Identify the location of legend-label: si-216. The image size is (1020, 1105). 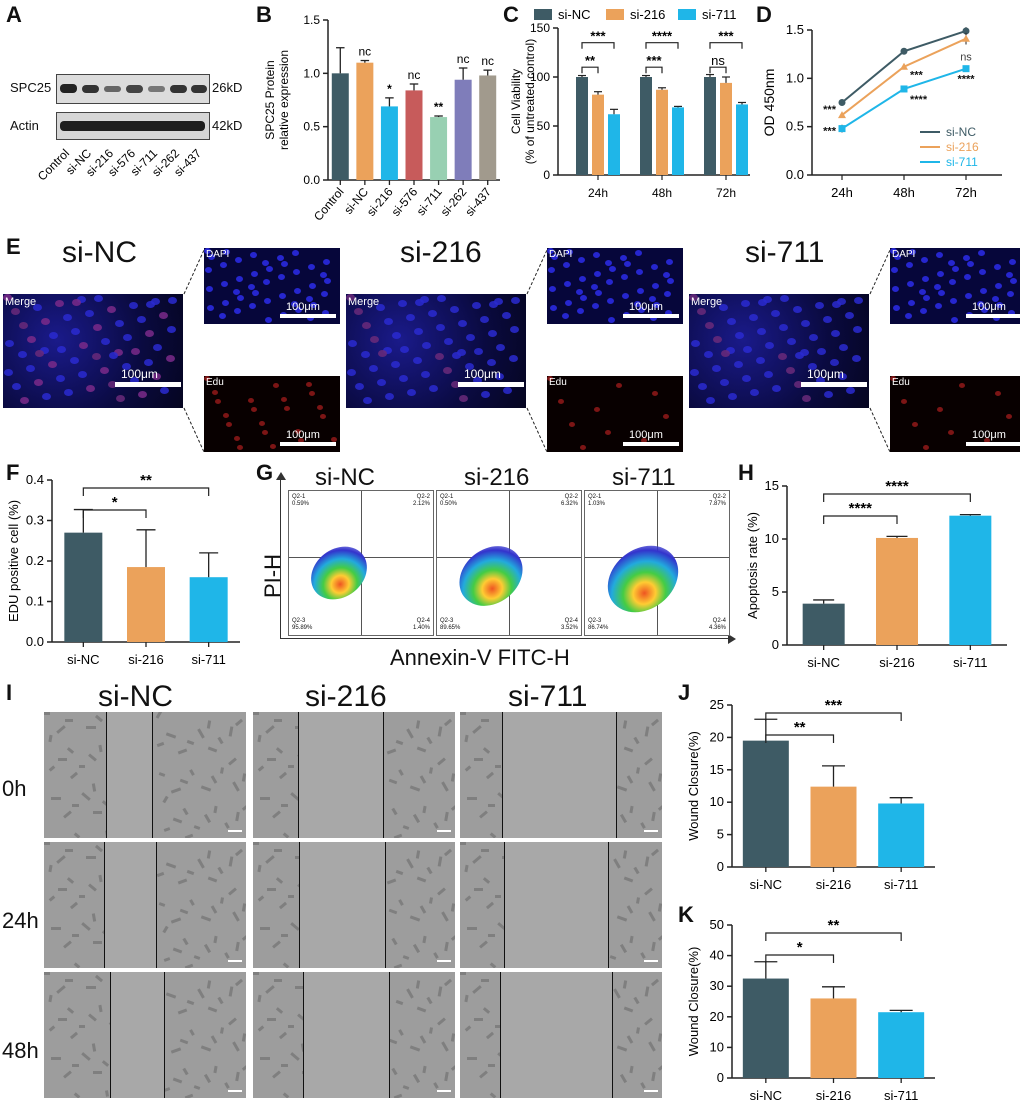
(962, 147).